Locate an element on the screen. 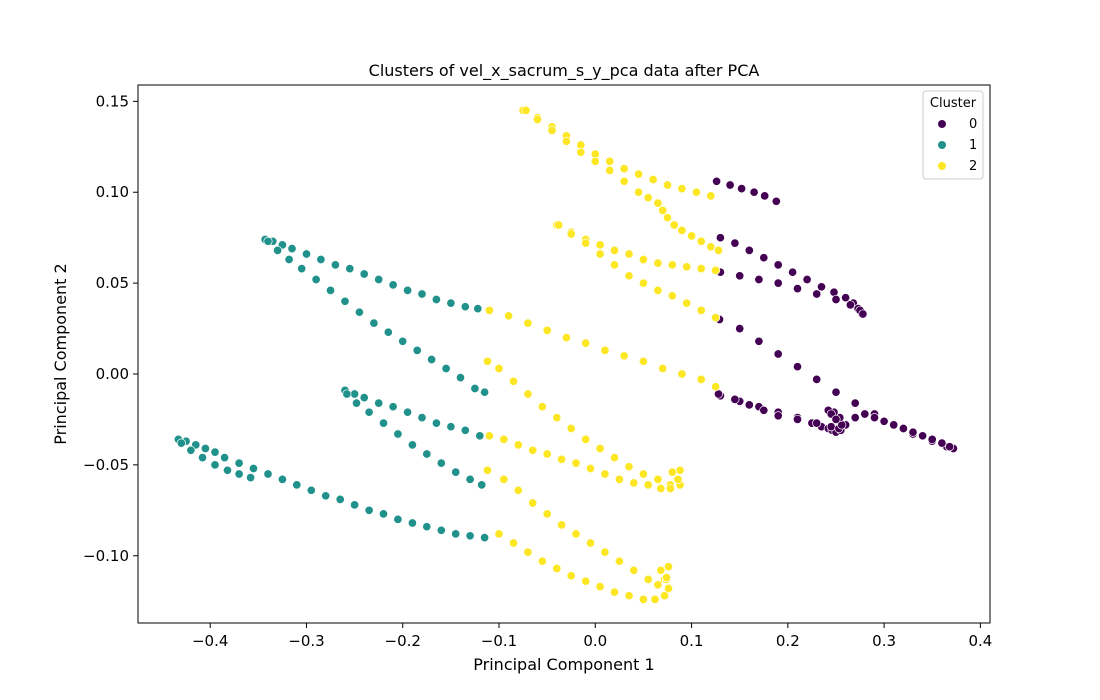  x-tick-label: 0.4 is located at coordinates (980, 641).